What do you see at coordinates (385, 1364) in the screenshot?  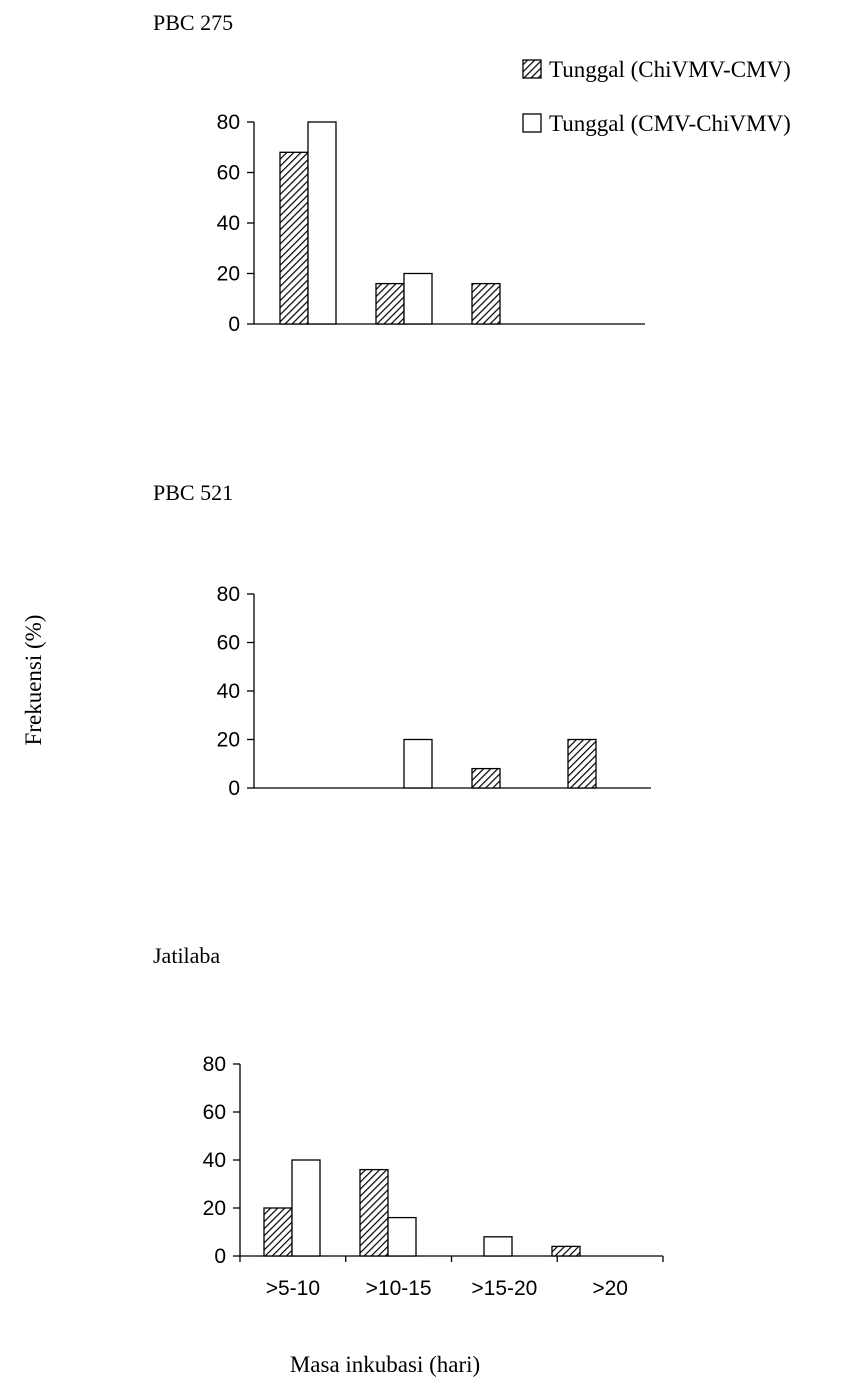 I see `x-axis-label: Masa inkubasi (hari)` at bounding box center [385, 1364].